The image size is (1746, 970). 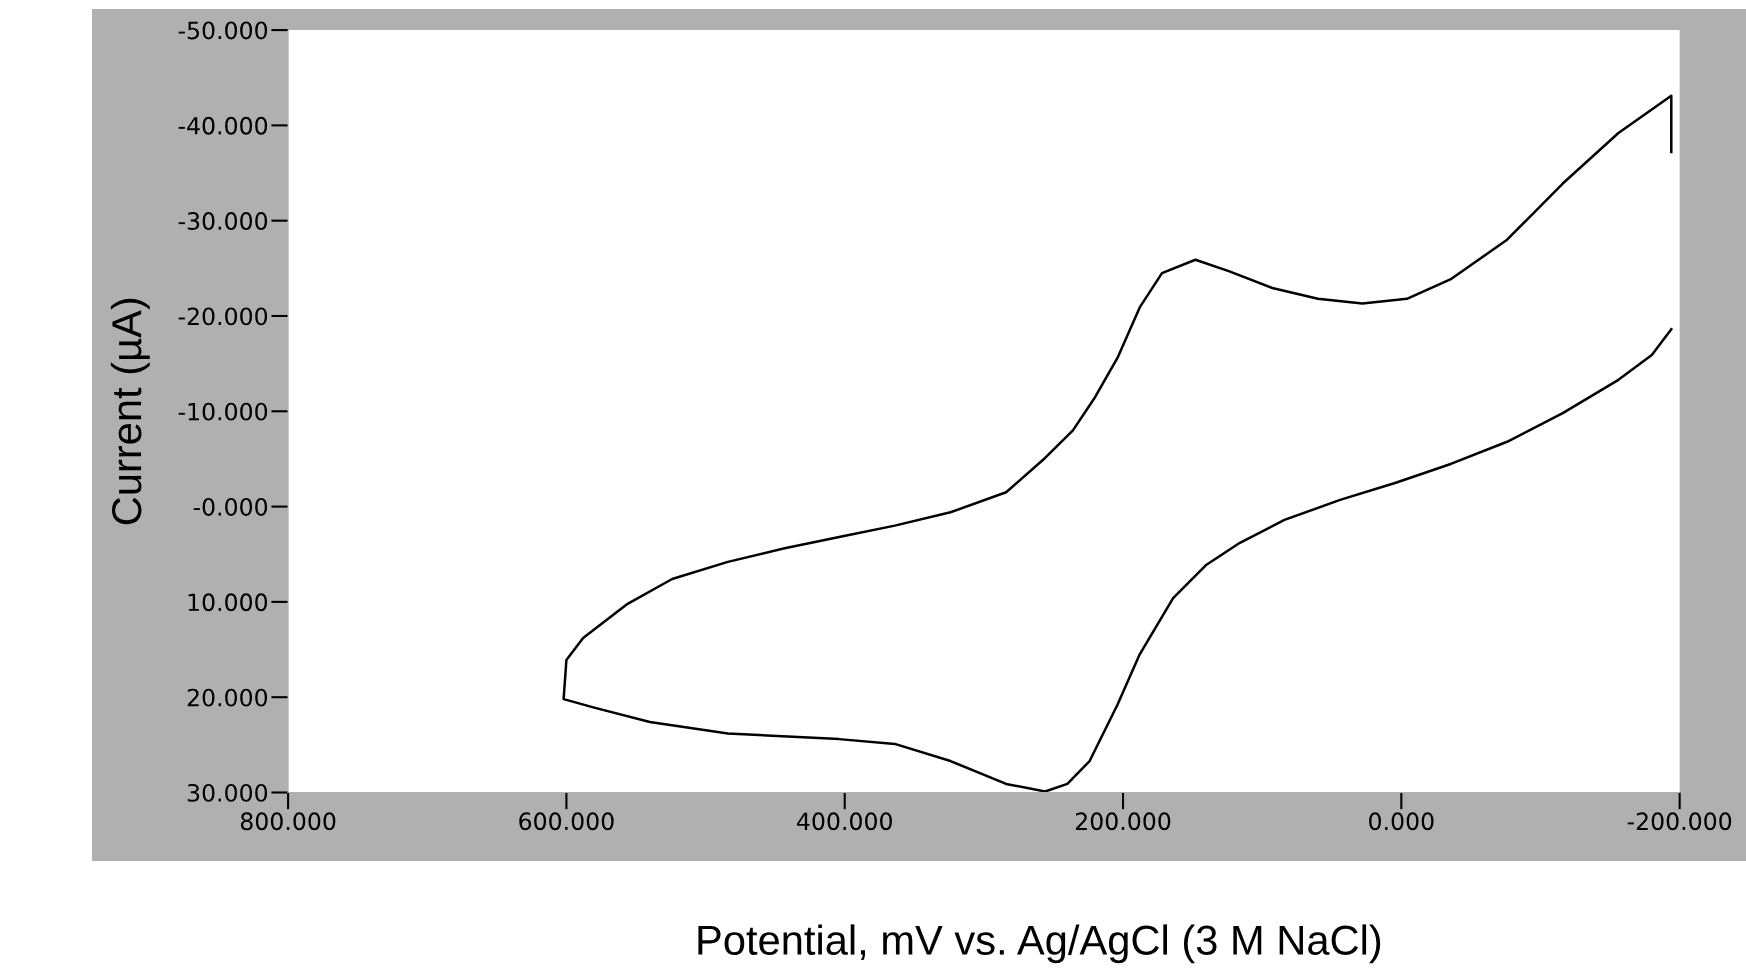 What do you see at coordinates (1123, 821) in the screenshot?
I see `x-tick-label: 200.000` at bounding box center [1123, 821].